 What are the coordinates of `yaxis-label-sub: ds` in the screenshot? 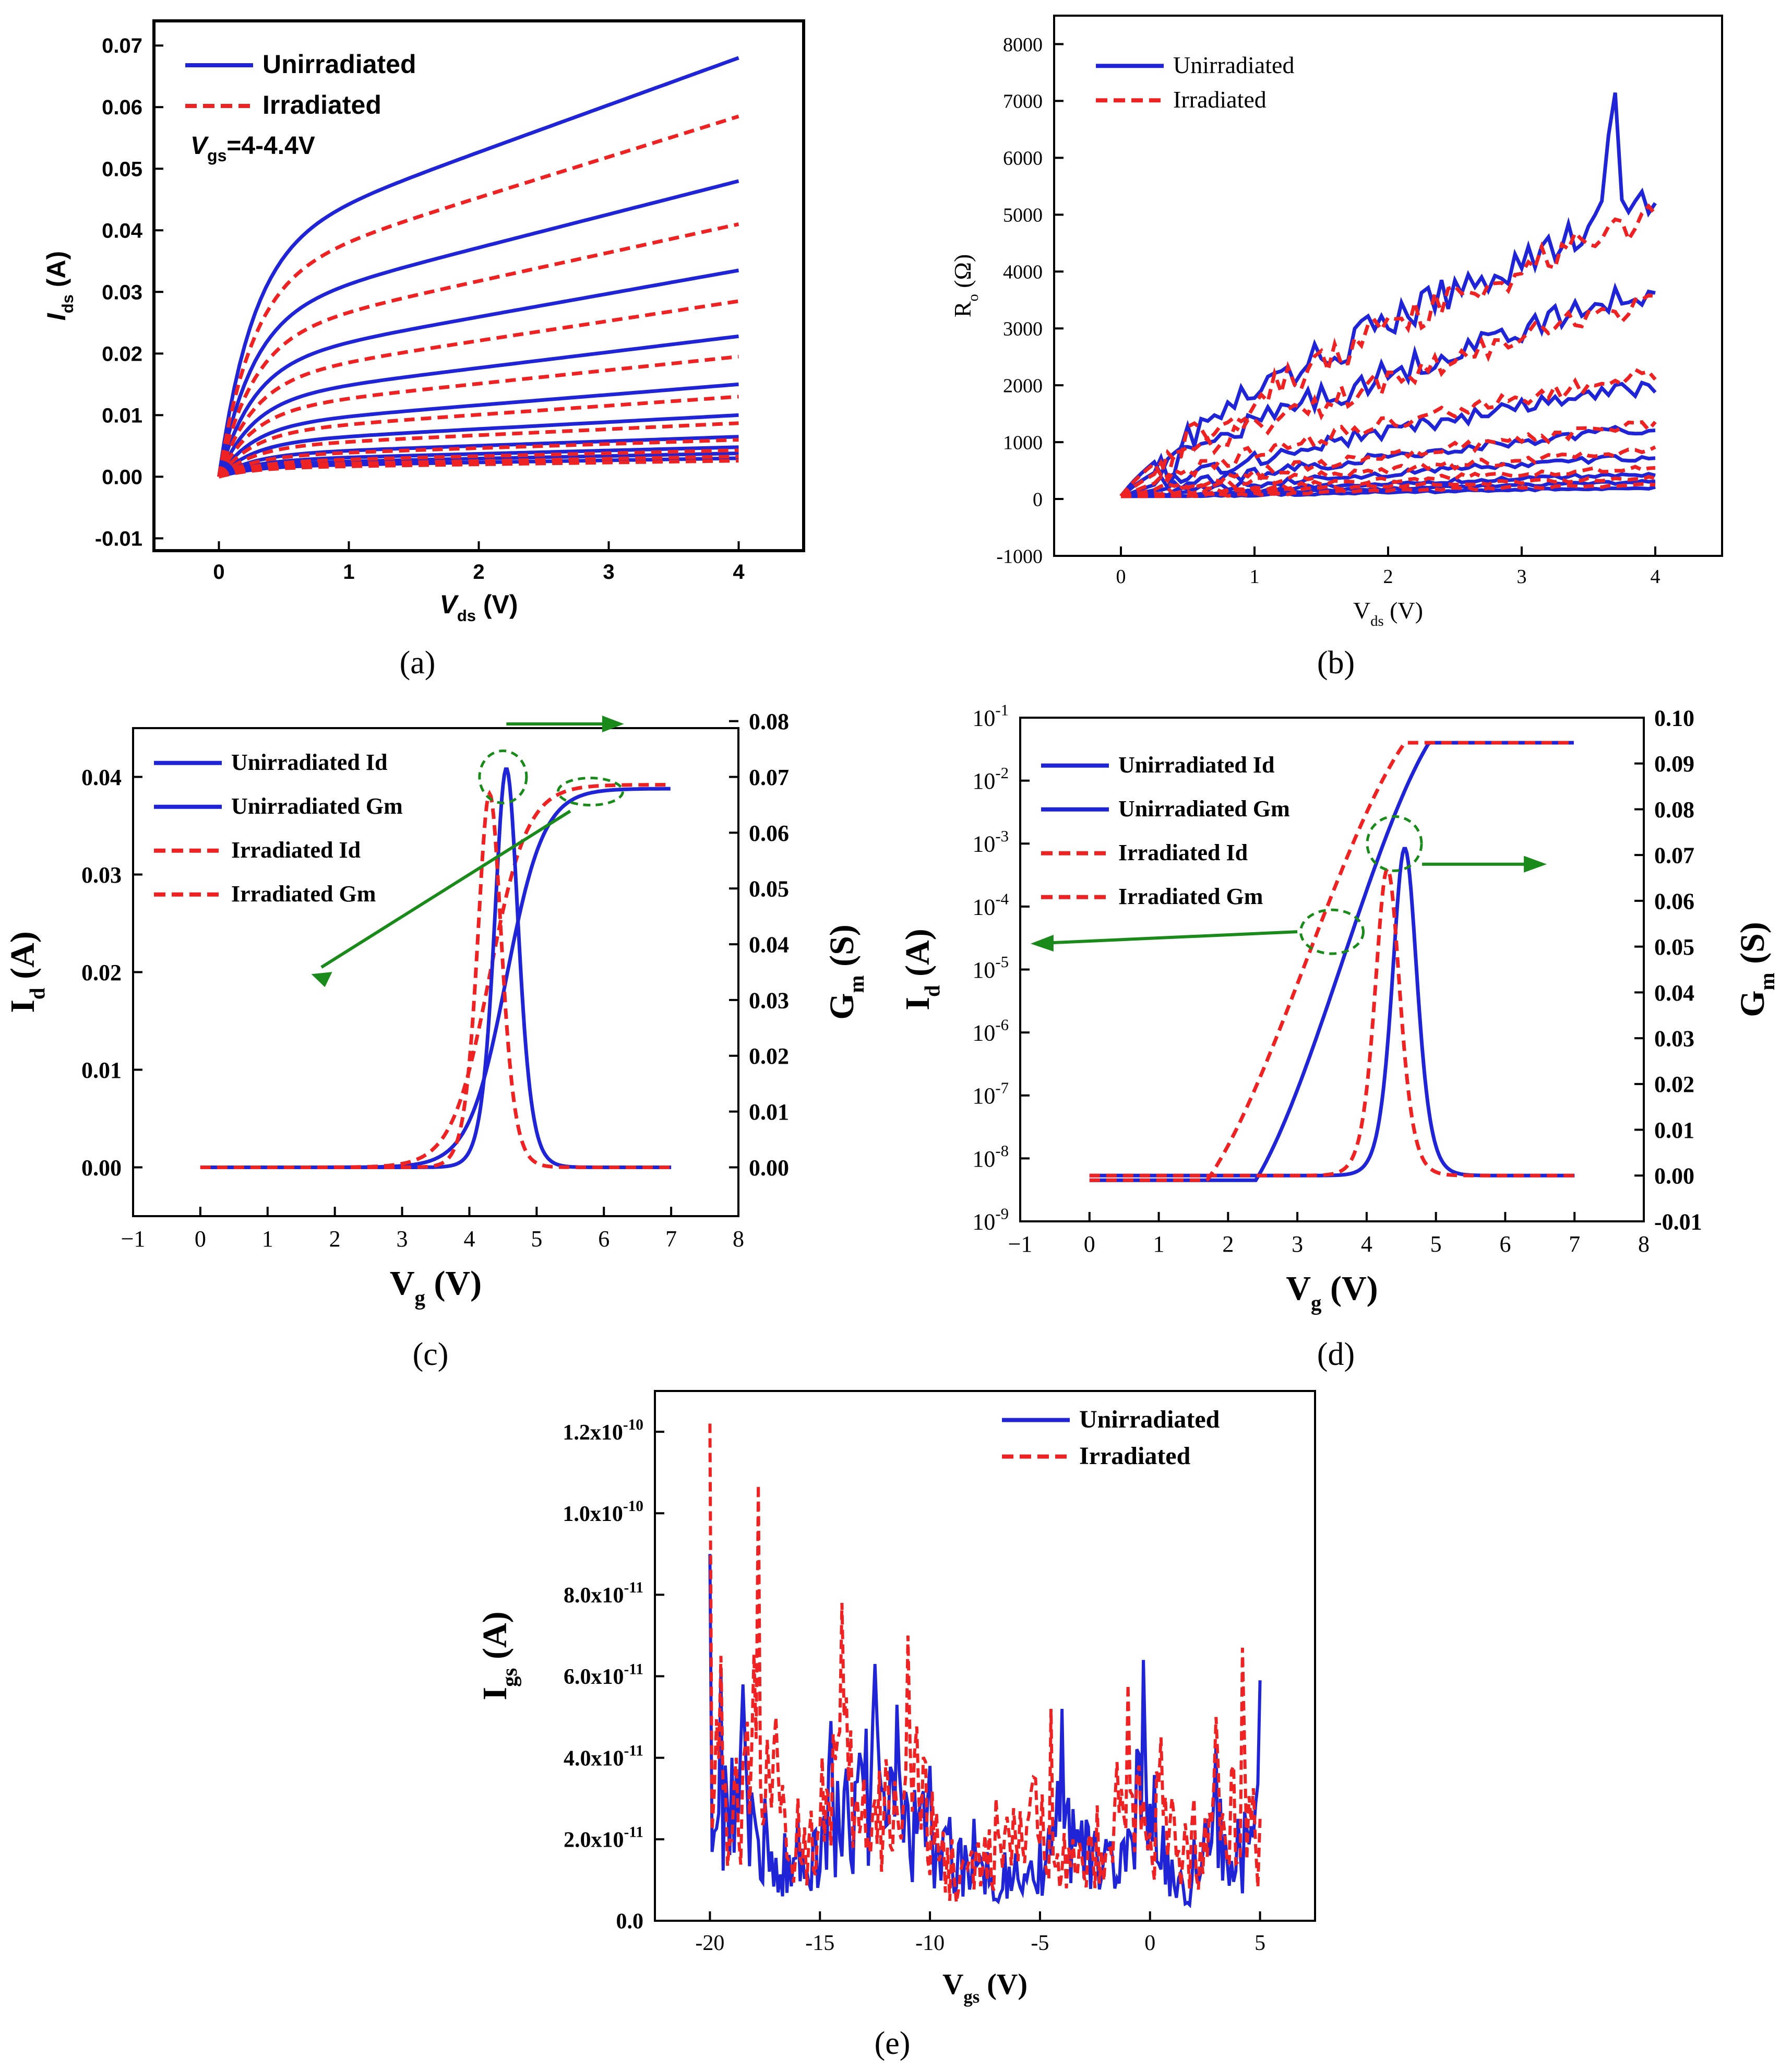 It's located at (67, 304).